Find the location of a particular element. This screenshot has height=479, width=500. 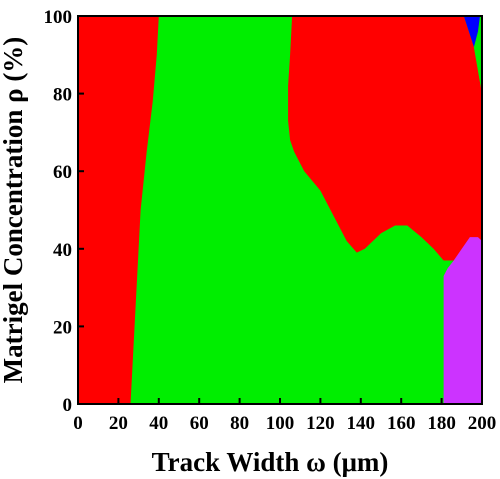

y-tick-label: 100 is located at coordinates (58, 17).